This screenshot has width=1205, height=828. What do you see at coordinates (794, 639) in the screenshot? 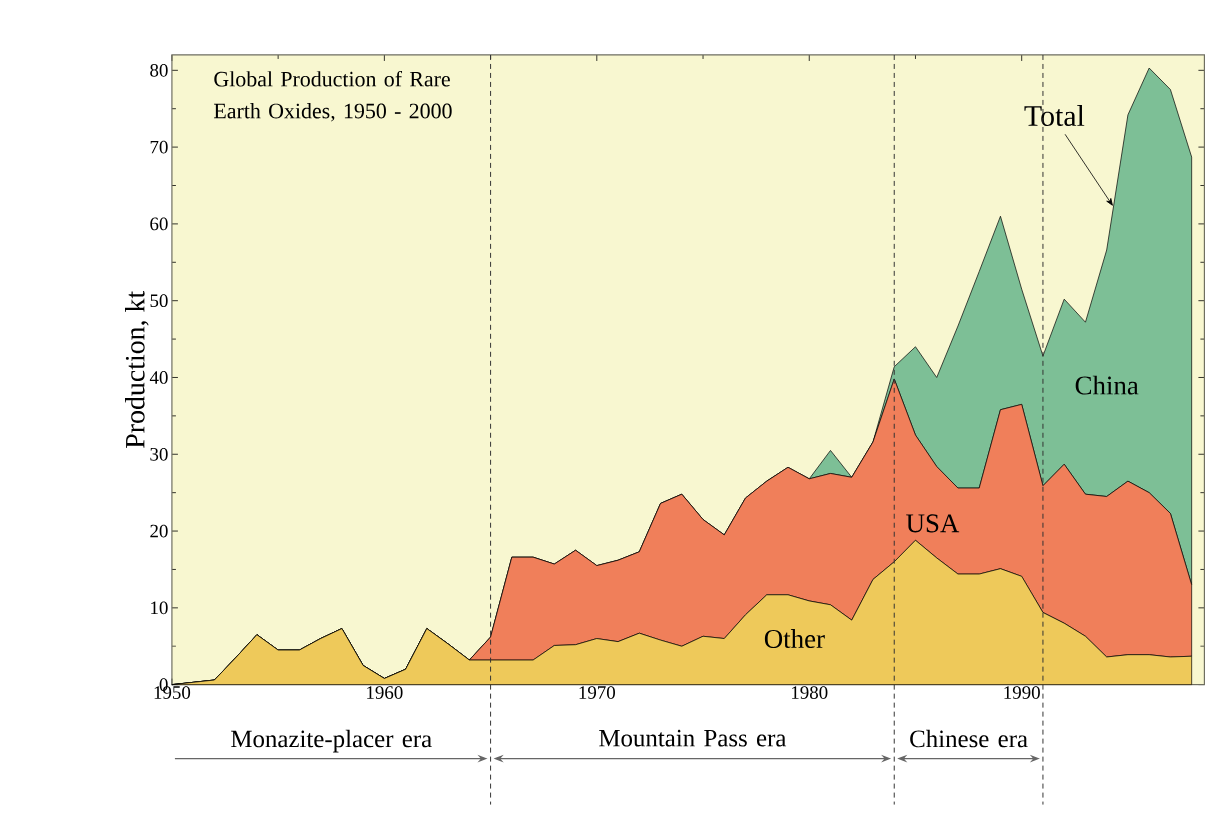
I see `series-label: Other` at bounding box center [794, 639].